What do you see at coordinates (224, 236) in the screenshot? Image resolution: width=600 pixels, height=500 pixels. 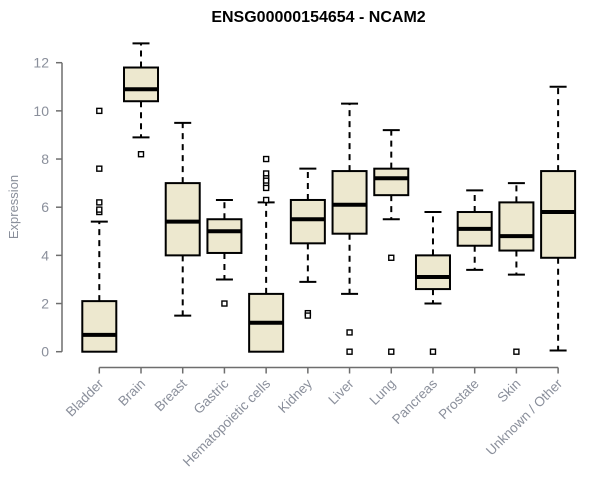 I see `box-gastric` at bounding box center [224, 236].